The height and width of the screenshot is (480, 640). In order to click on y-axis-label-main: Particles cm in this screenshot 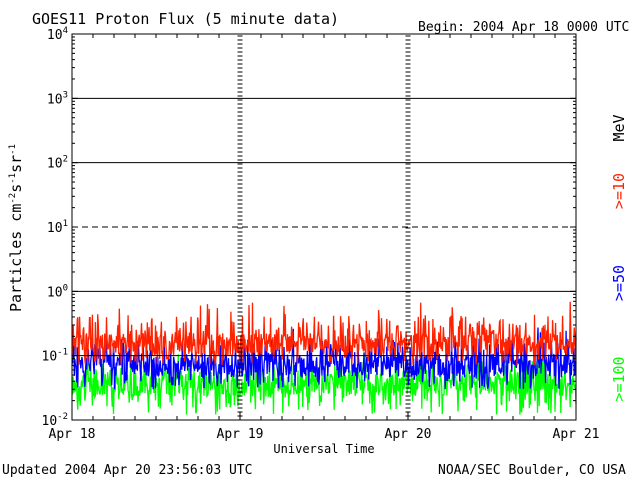, I will do `click(16, 258)`.